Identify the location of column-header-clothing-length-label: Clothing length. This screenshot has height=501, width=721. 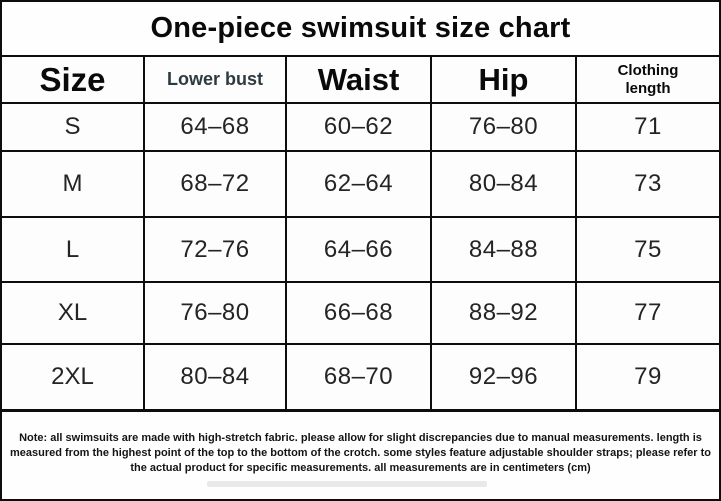
(648, 79).